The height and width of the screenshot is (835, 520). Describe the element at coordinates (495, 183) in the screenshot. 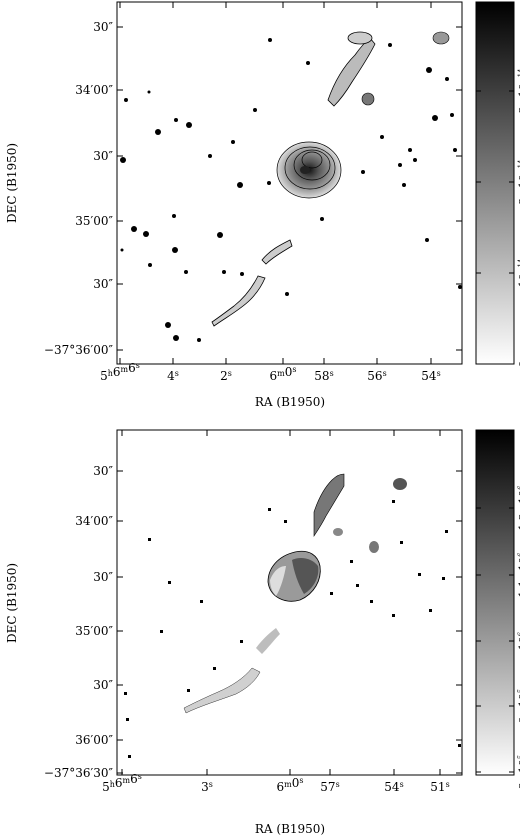

I see `top-colorbar` at that location.